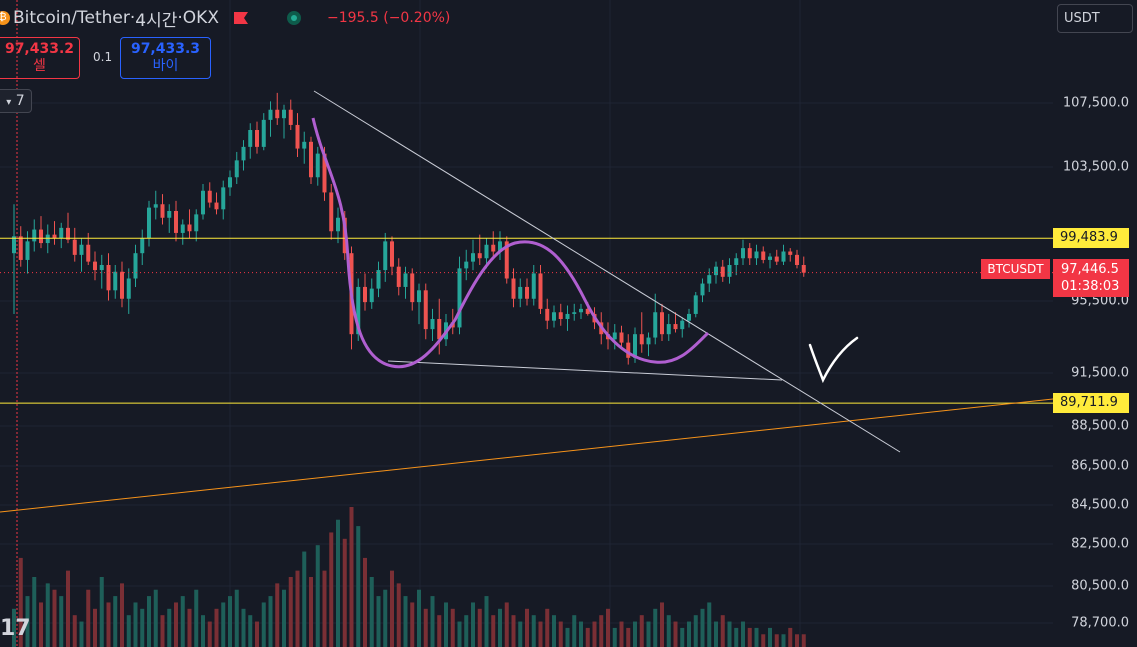 This screenshot has height=647, width=1137. Describe the element at coordinates (20, 101) in the screenshot. I see `indicator-count: 7` at that location.